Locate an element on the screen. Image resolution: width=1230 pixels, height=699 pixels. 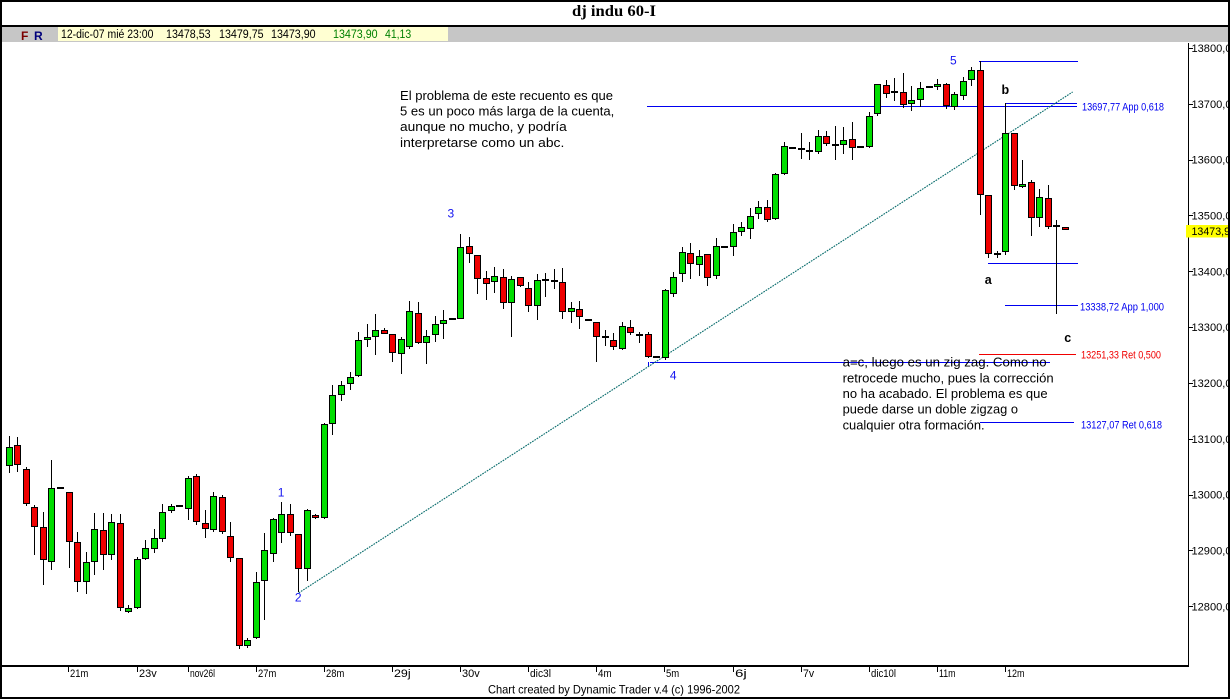
svg-text: 13697,77 App 0,618 is located at coordinates (1123, 108).